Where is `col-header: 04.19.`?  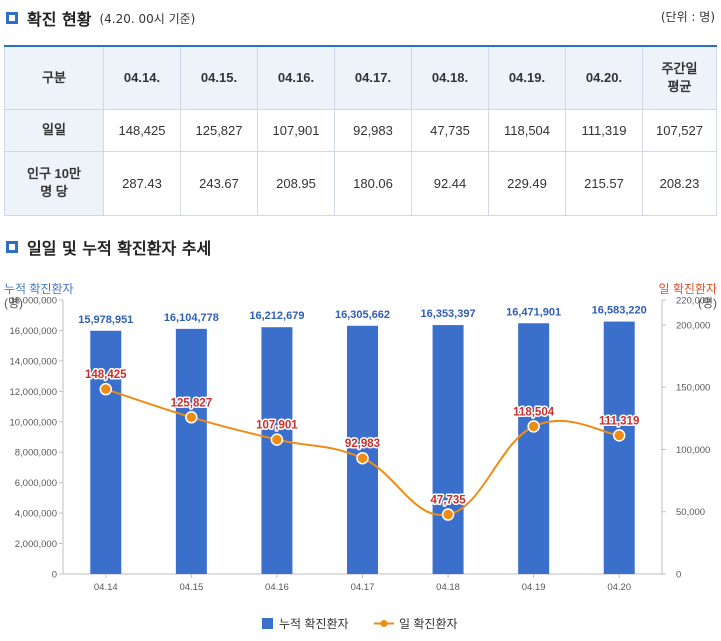 col-header: 04.19. is located at coordinates (527, 77).